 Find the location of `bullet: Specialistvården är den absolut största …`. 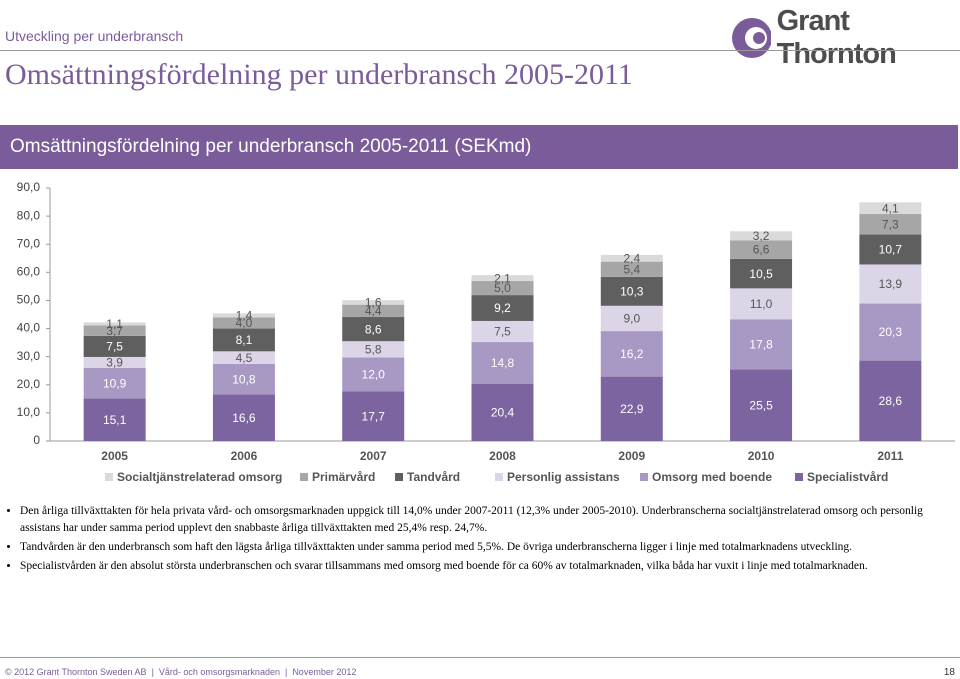

bullet: Specialistvården är den absolut största … is located at coordinates (485, 566).